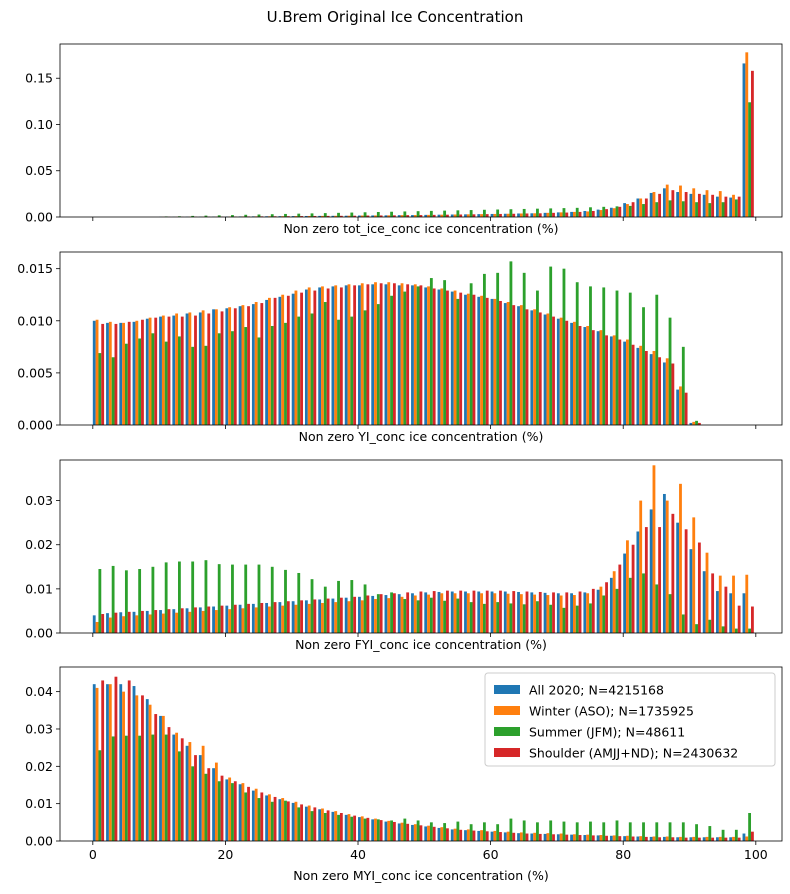  What do you see at coordinates (328, 216) in the screenshot?
I see `bar-panel1-series4-bin17` at bounding box center [328, 216].